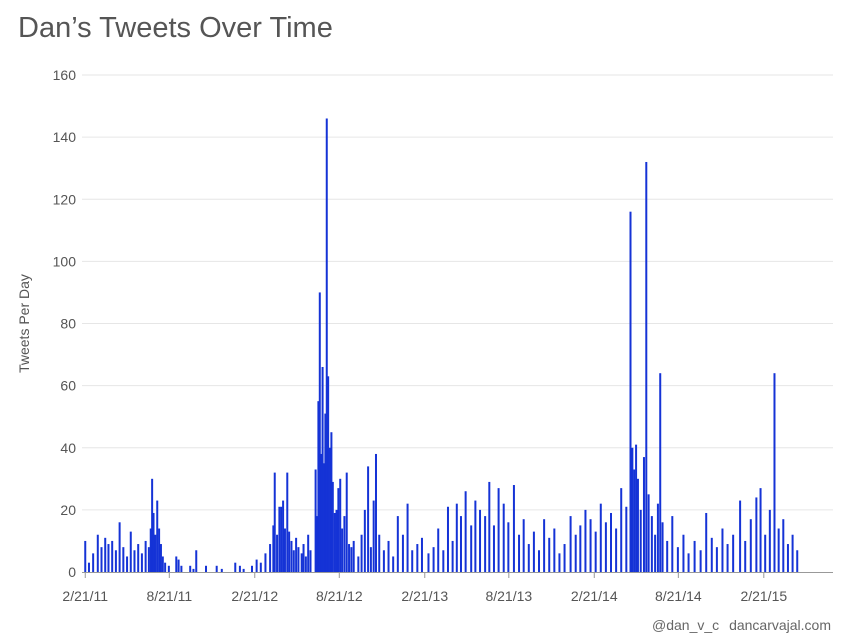 The image size is (850, 641). What do you see at coordinates (68, 386) in the screenshot?
I see `y-tick-label: 60` at bounding box center [68, 386].